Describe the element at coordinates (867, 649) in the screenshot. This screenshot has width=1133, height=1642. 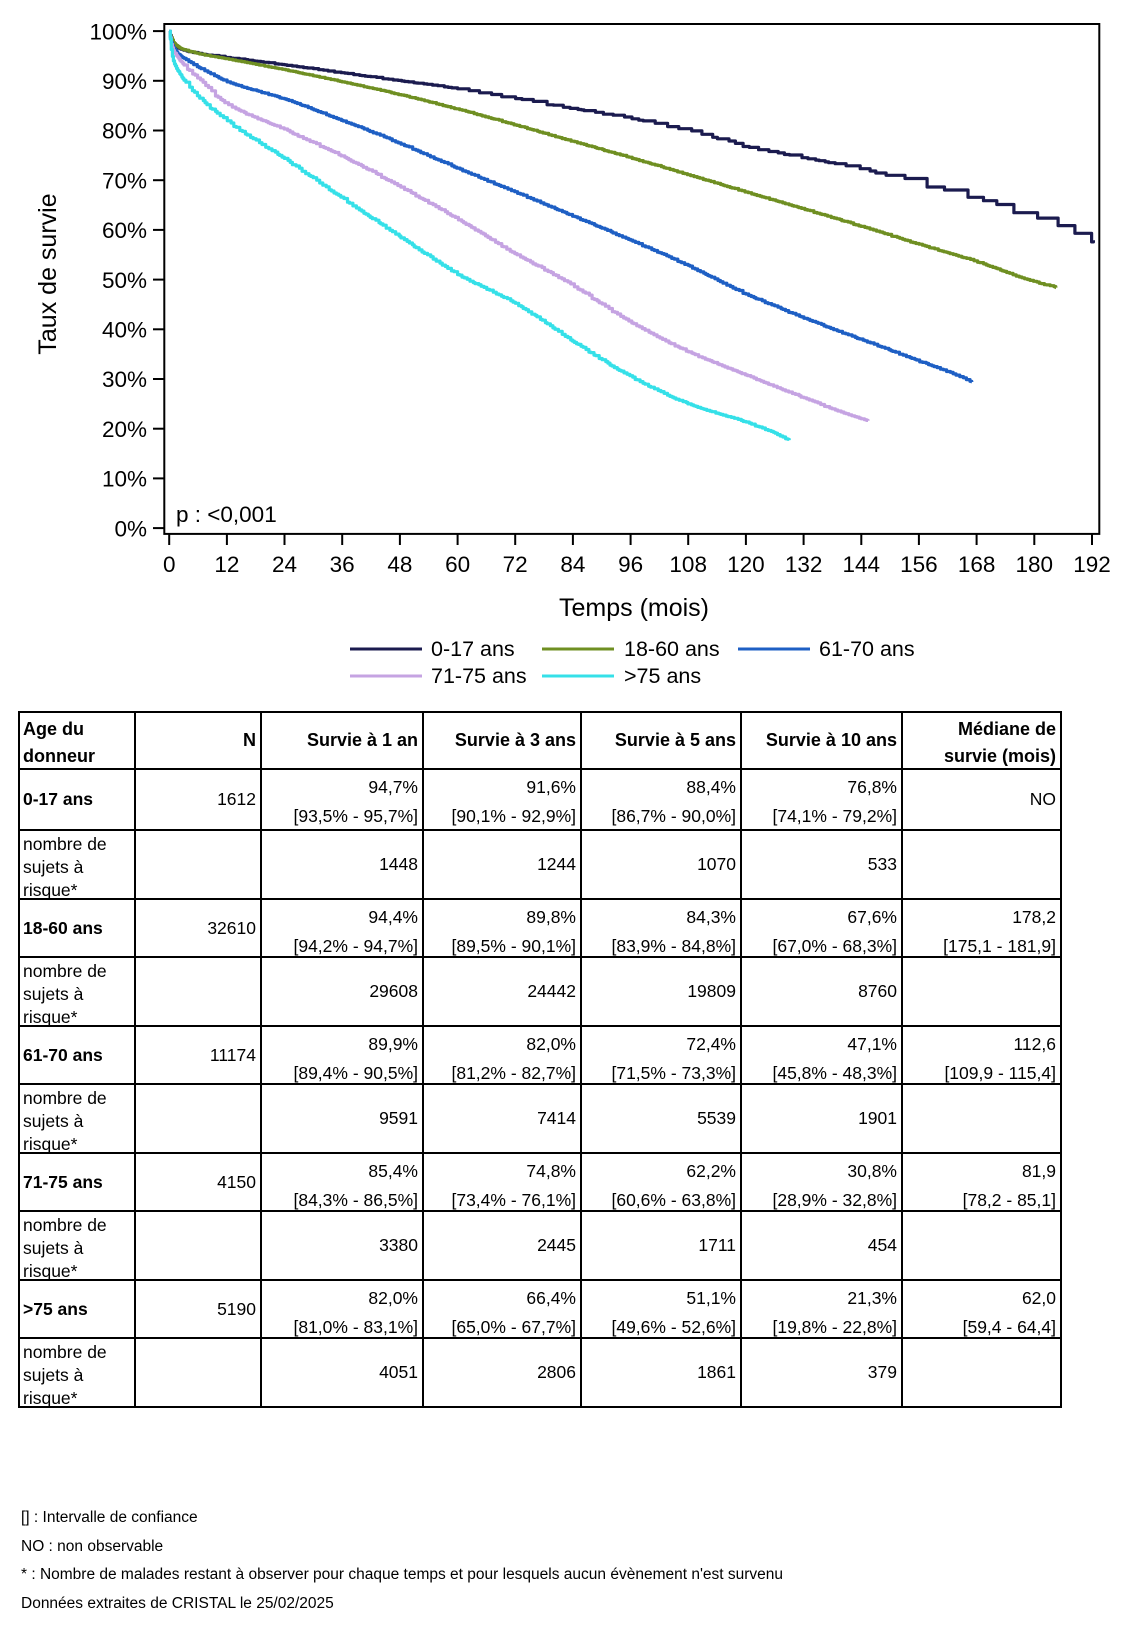
I see `svg-text: 61-70 ans` at that location.